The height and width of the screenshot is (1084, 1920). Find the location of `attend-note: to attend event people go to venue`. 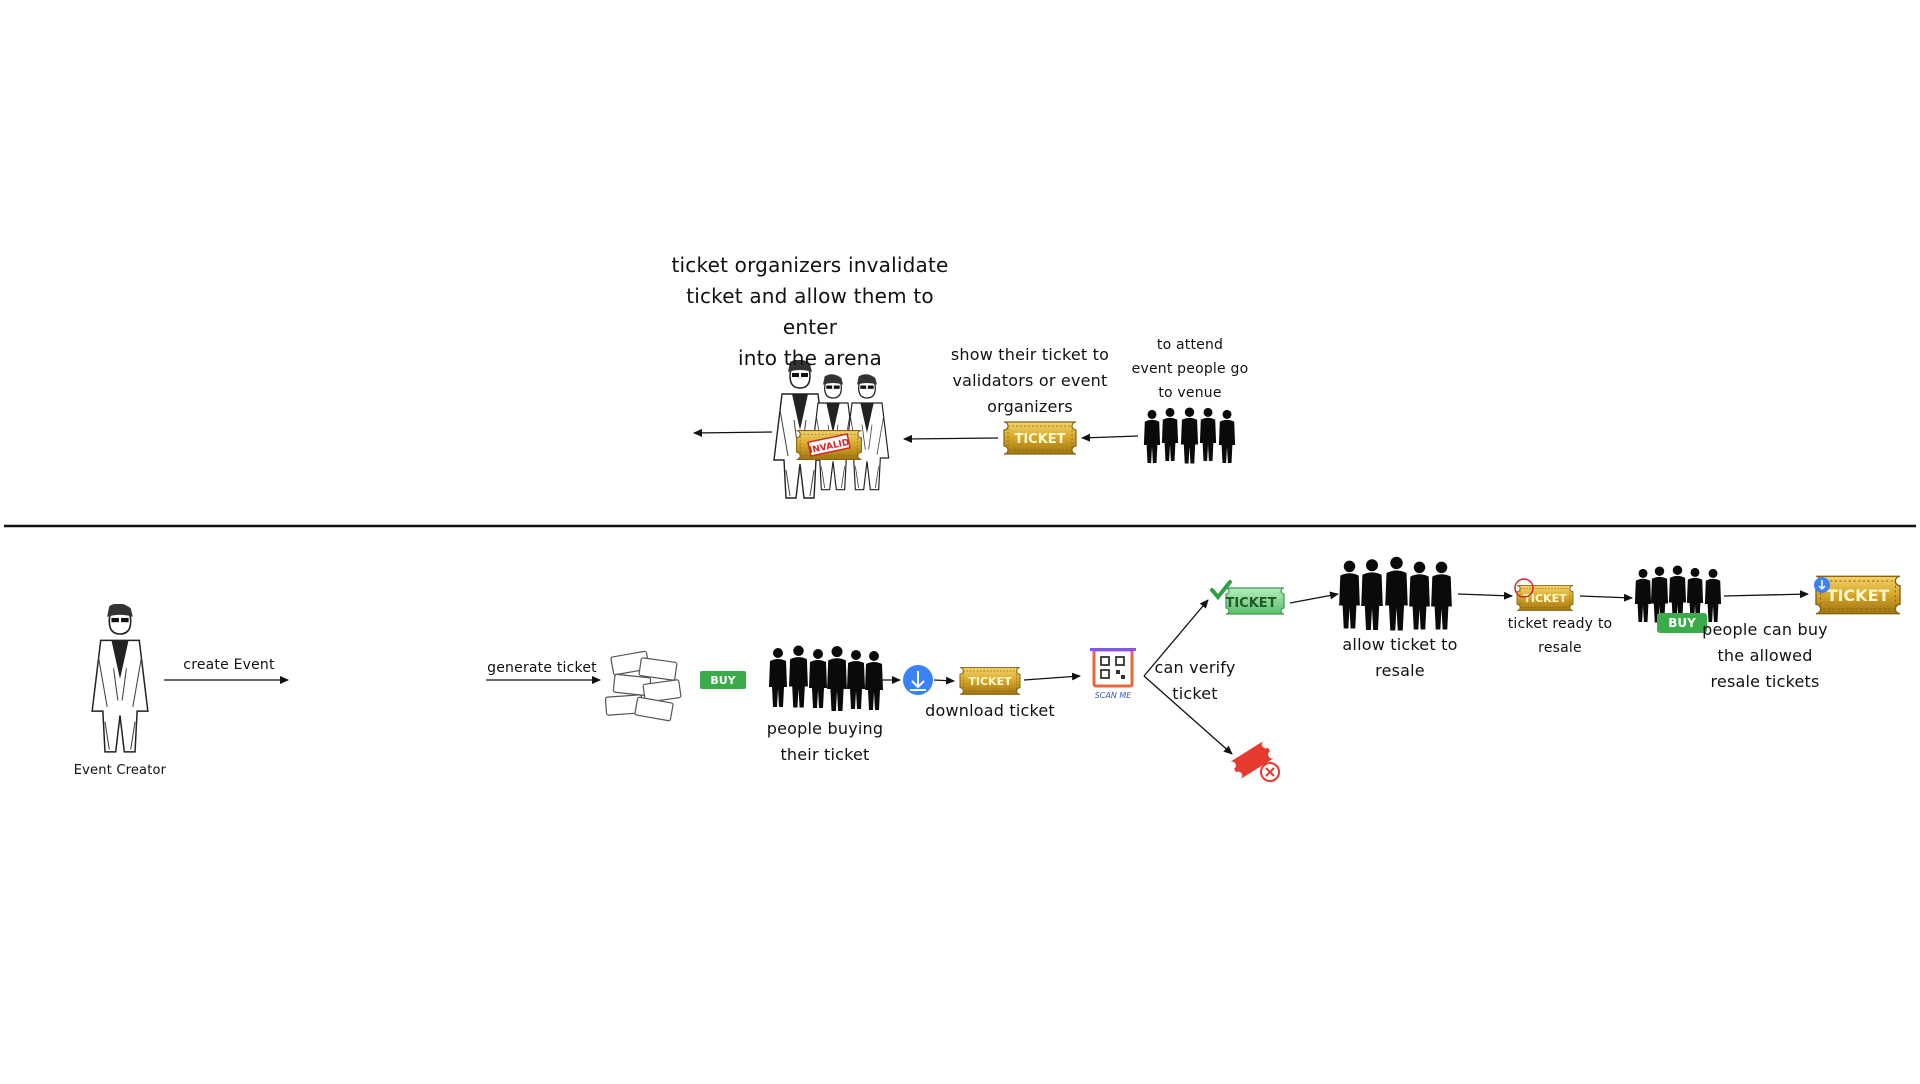

attend-note: to attend event people go to venue is located at coordinates (1190, 369).